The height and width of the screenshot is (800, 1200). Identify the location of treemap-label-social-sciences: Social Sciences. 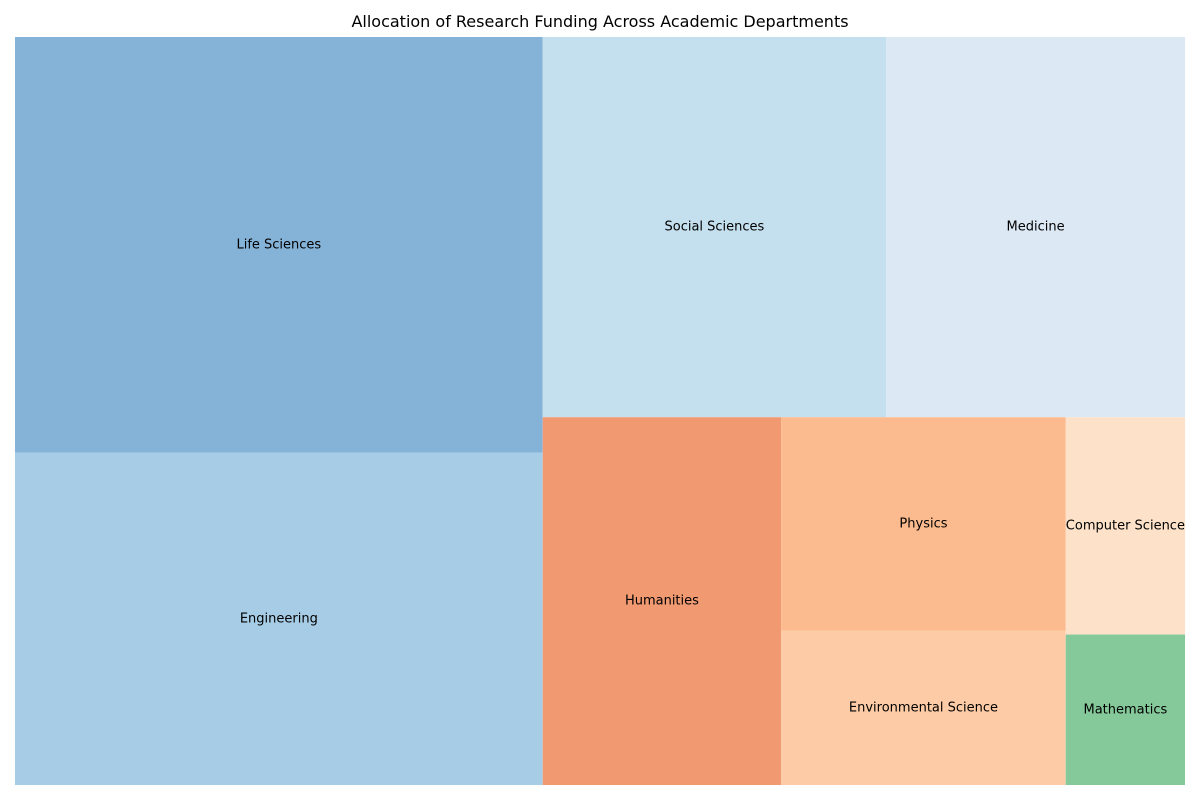
(714, 227).